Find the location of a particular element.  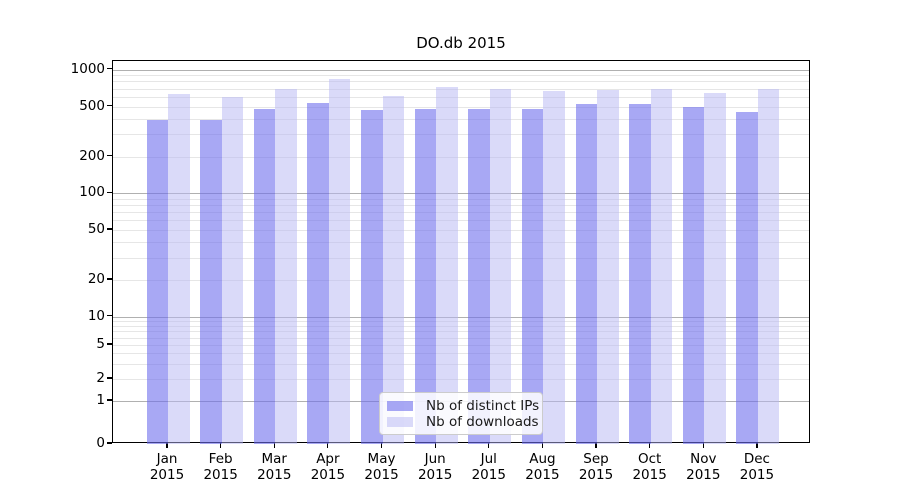

x-tick-mark-feb is located at coordinates (221, 445).